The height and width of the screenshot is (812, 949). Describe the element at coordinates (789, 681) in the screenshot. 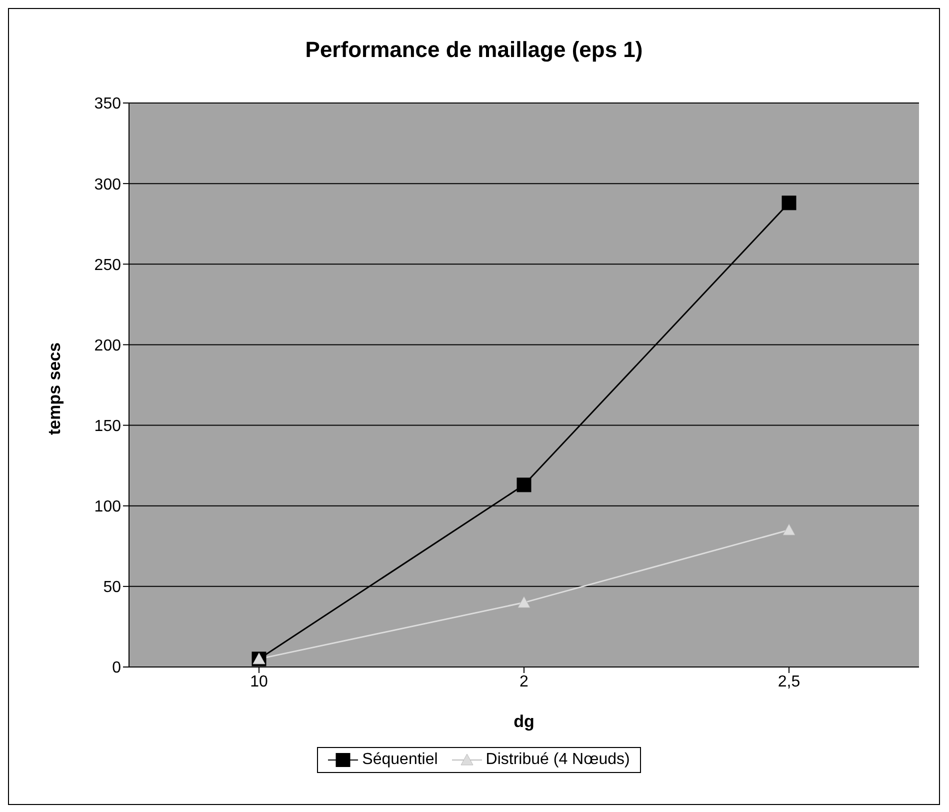

I see `x-tick-label: 2,5` at that location.